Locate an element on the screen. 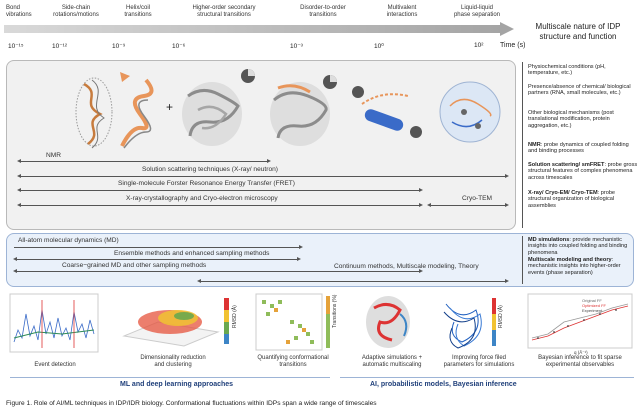 This screenshot has width=640, height=409. legend-optimized: Optimized FF is located at coordinates (594, 305).